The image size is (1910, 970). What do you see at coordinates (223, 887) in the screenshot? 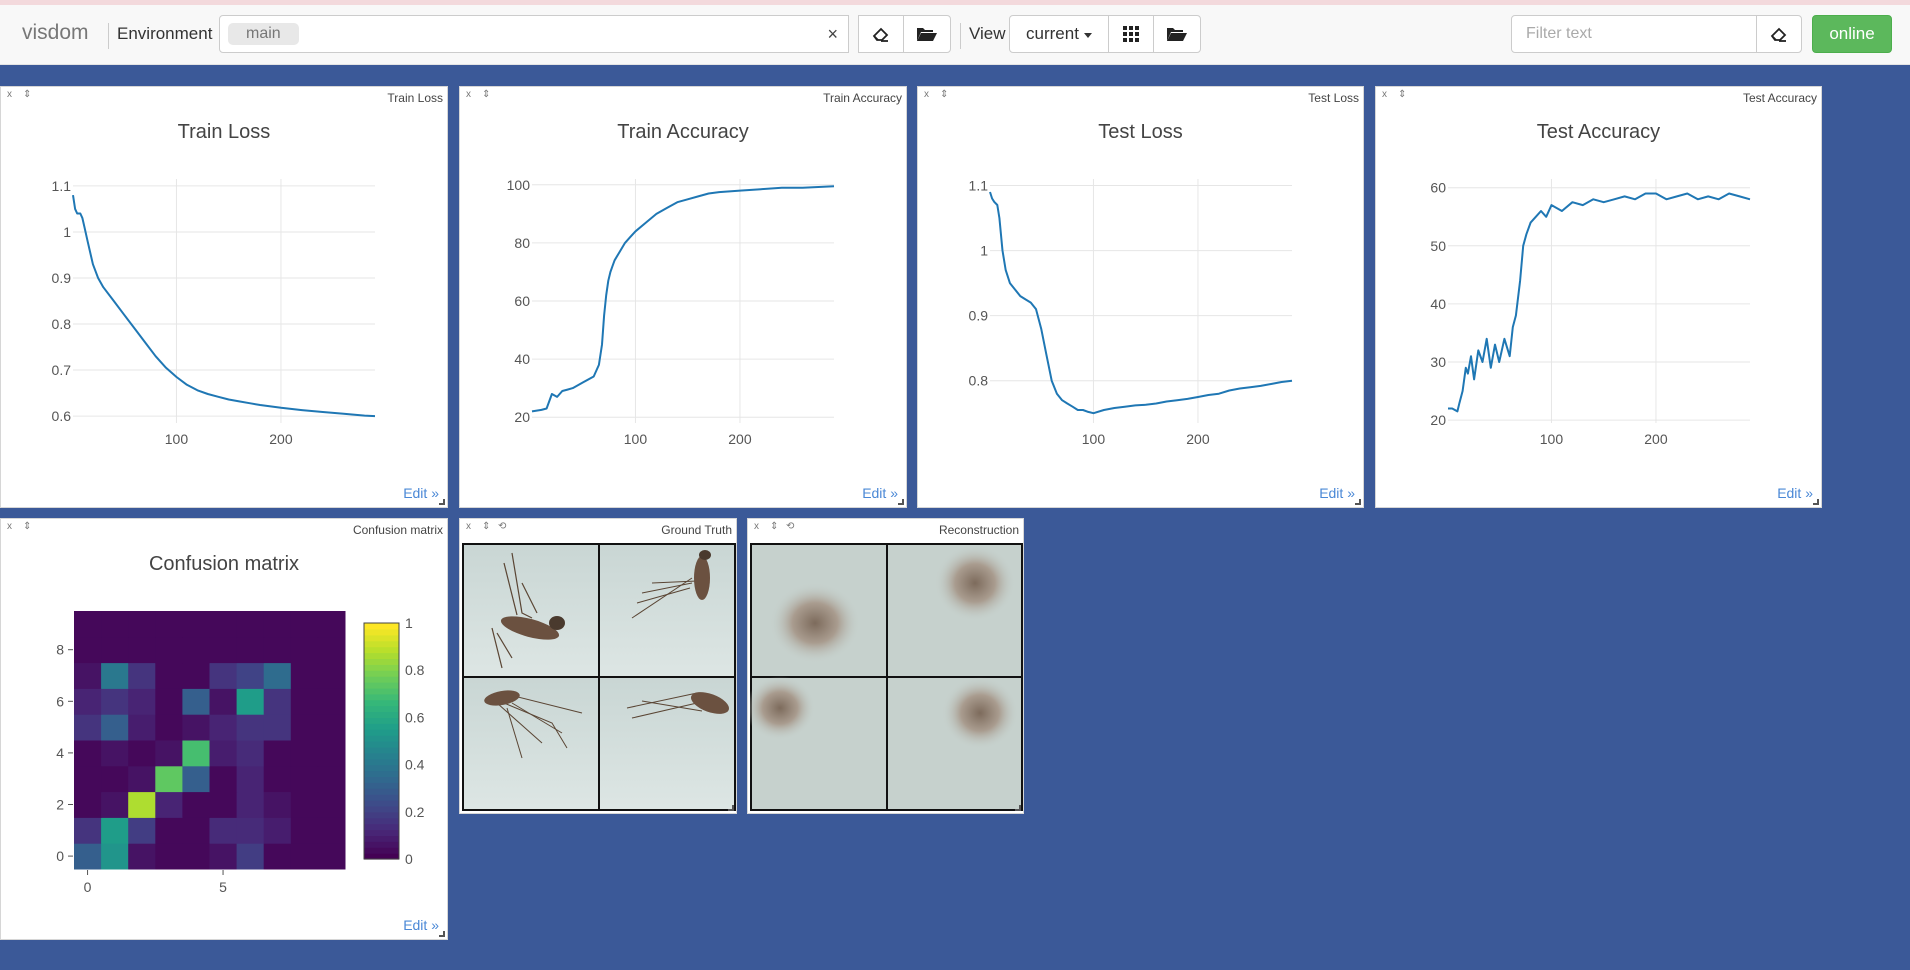
I see `x-tick-label: 5` at bounding box center [223, 887].